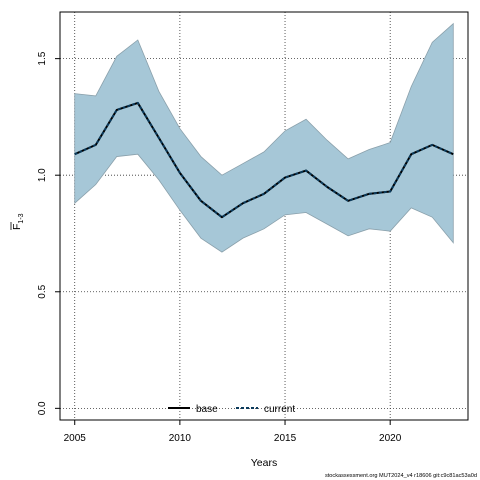  What do you see at coordinates (42, 291) in the screenshot?
I see `y-tick-label-1: 0.5` at bounding box center [42, 291].